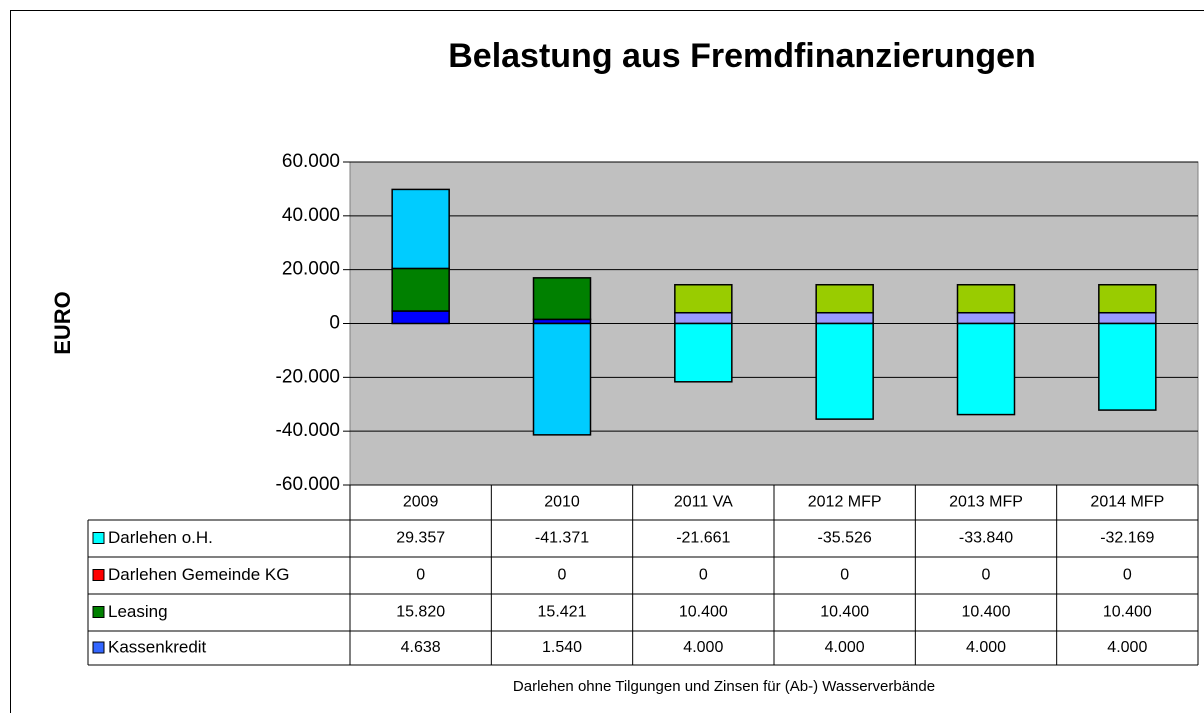 The height and width of the screenshot is (713, 1204). What do you see at coordinates (311, 269) in the screenshot?
I see `y-tick-label: 20.000` at bounding box center [311, 269].